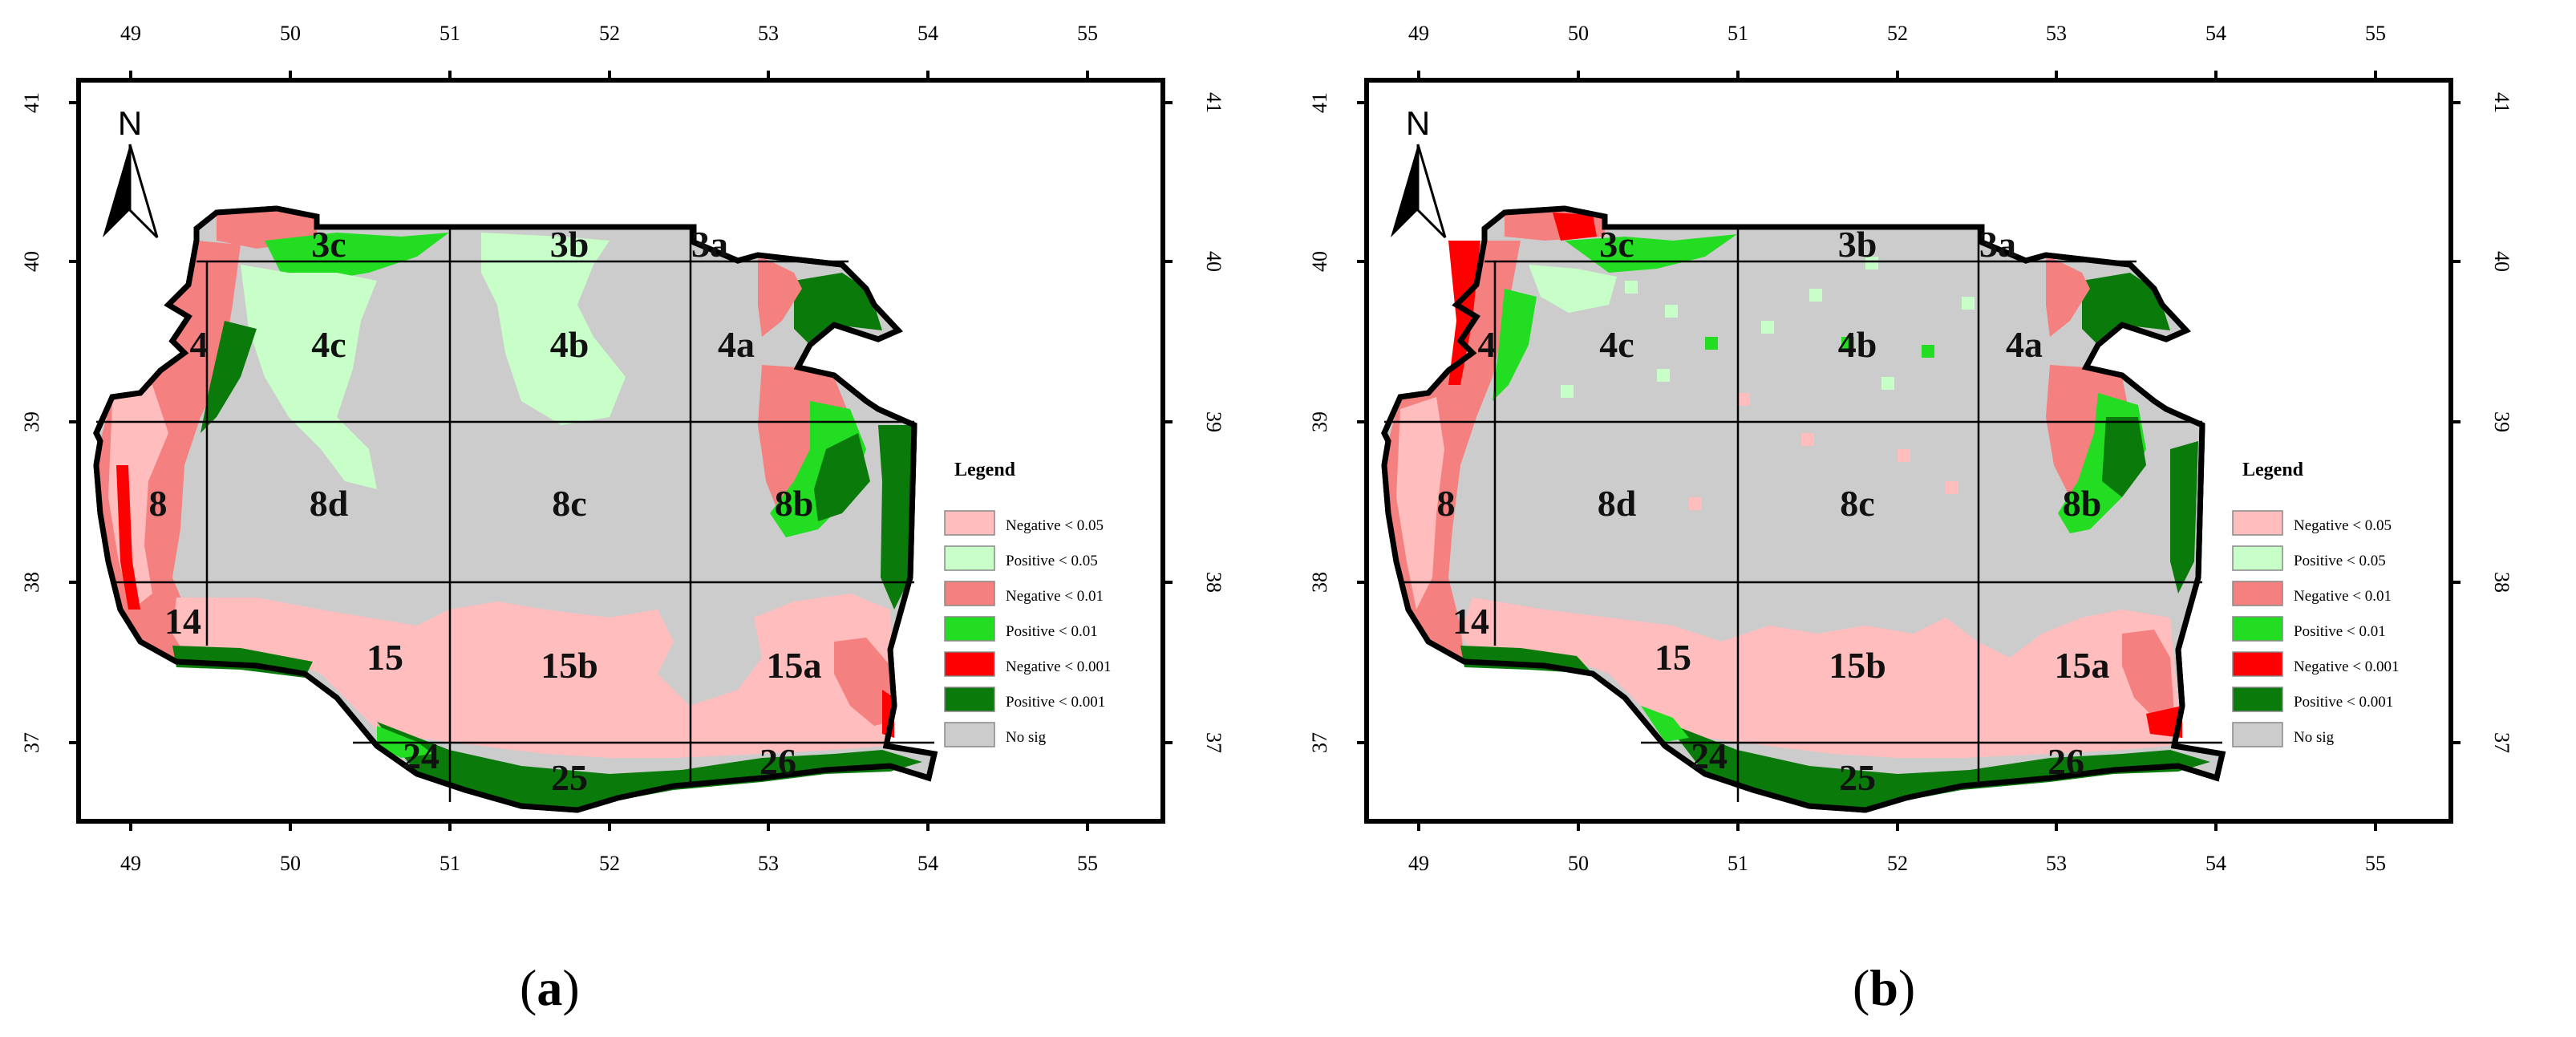 The width and height of the screenshot is (2576, 1037). Describe the element at coordinates (2164, 722) in the screenshot. I see `neg-southeast-red` at that location.